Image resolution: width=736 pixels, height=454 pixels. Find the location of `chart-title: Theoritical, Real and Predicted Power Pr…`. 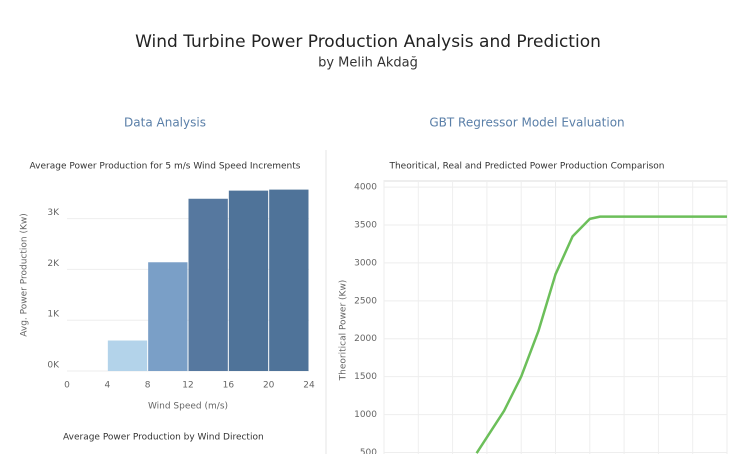

chart-title: Theoritical, Real and Predicted Power Pr… is located at coordinates (526, 167).